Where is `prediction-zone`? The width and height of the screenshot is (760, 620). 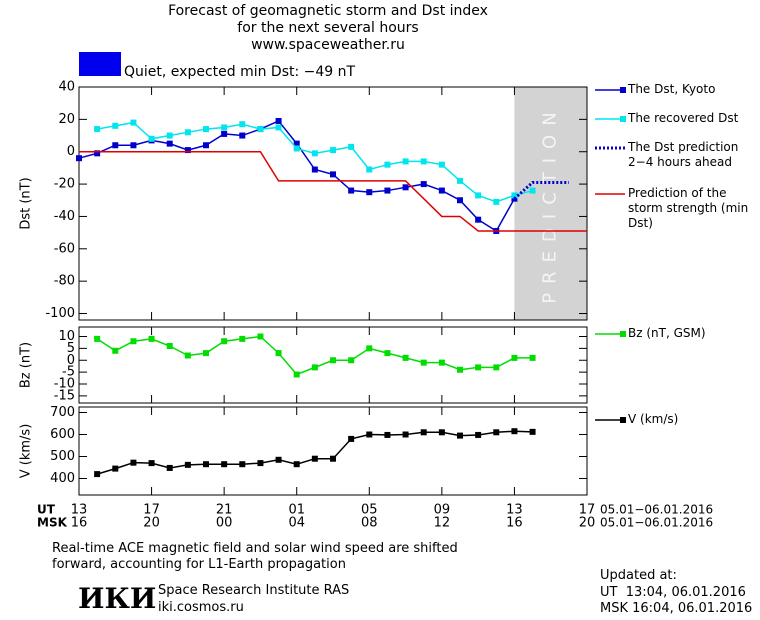
prediction-zone is located at coordinates (550, 203).